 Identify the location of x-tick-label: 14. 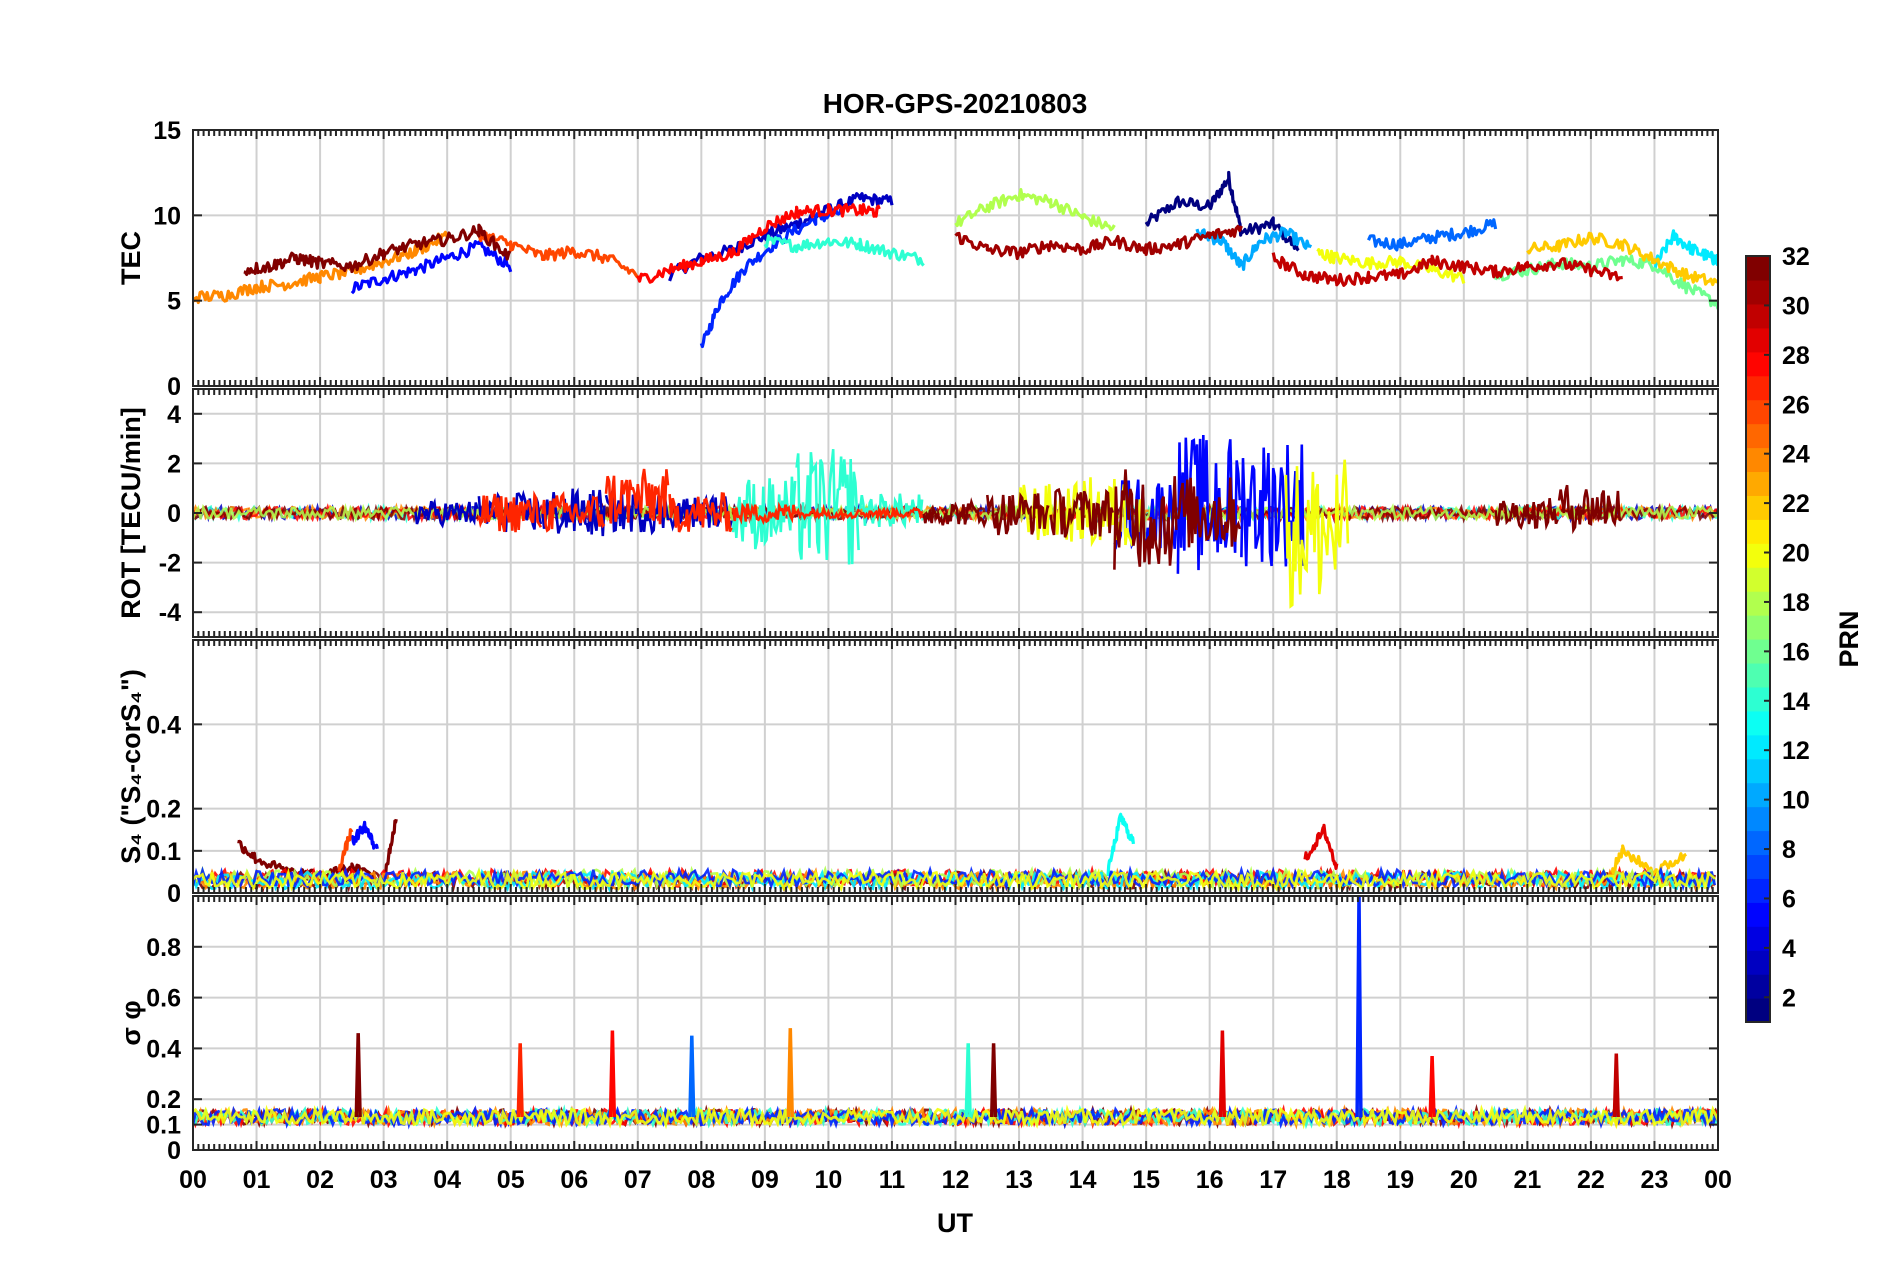
(1083, 1180).